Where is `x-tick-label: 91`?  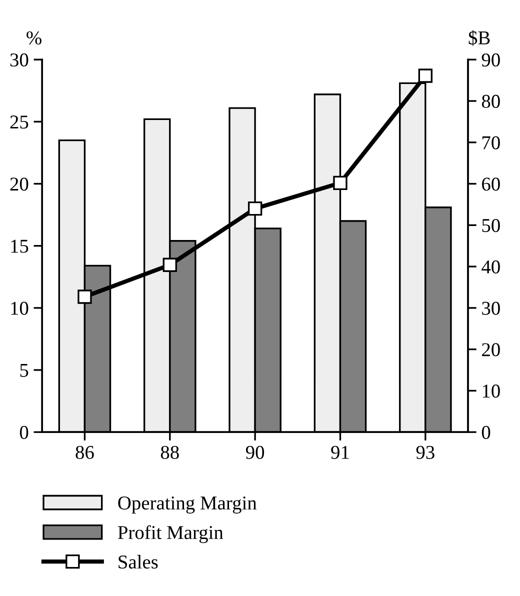
x-tick-label: 91 is located at coordinates (340, 452).